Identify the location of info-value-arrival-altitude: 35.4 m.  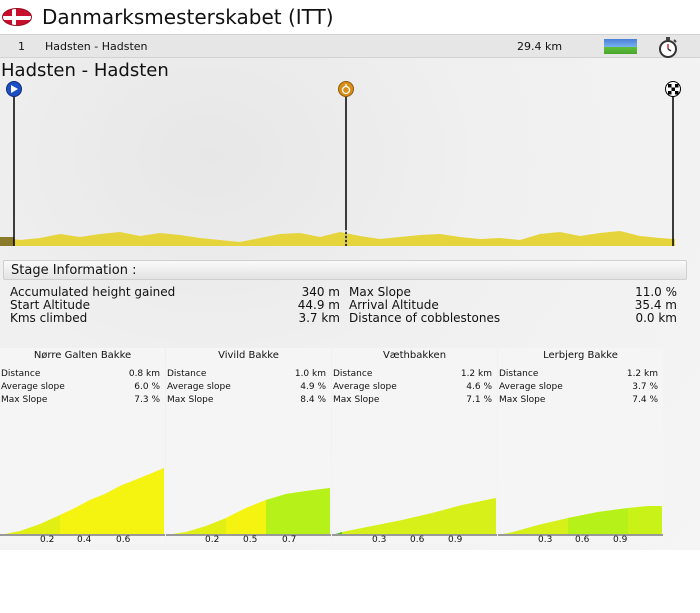
(655, 305).